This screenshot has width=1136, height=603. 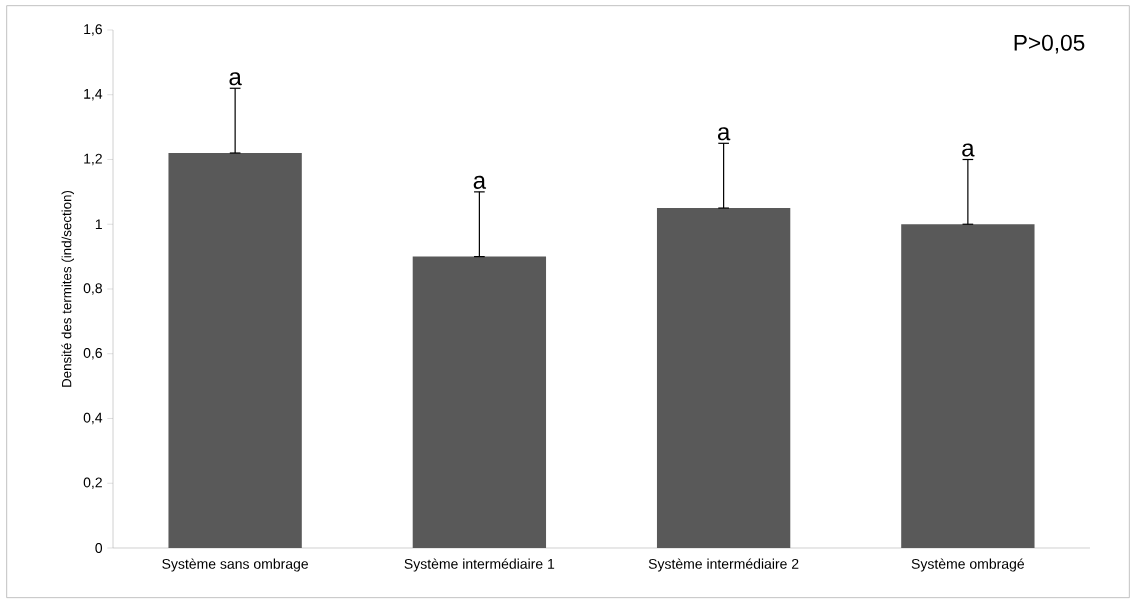 What do you see at coordinates (235, 565) in the screenshot?
I see `x-tick-label: Système sans ombrage` at bounding box center [235, 565].